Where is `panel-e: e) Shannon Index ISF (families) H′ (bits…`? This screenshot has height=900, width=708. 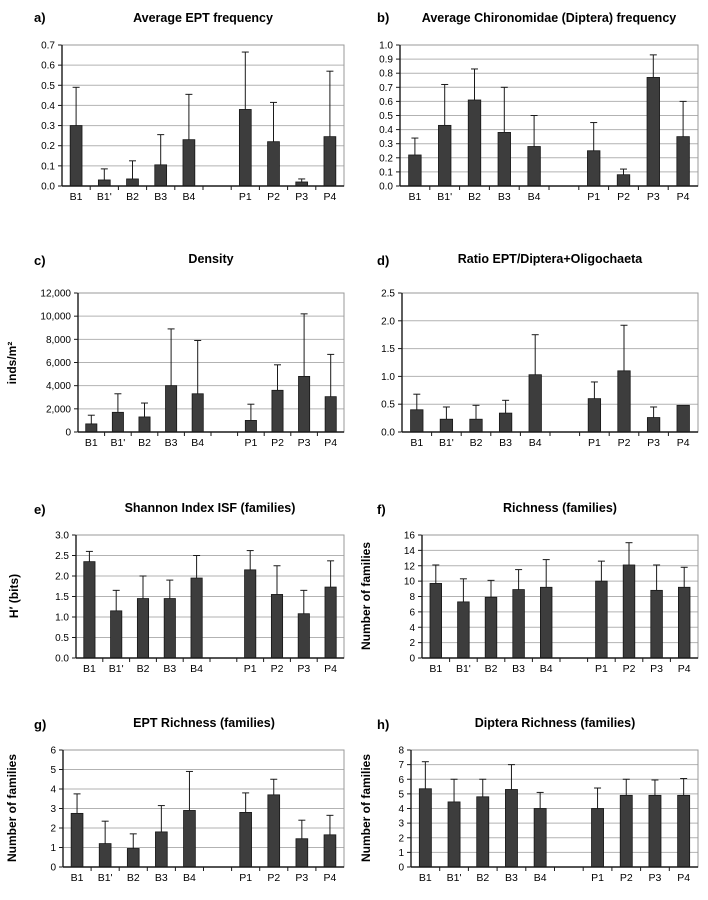
panel-e: e) Shannon Index ISF (families) H′ (bits… is located at coordinates (177, 575).